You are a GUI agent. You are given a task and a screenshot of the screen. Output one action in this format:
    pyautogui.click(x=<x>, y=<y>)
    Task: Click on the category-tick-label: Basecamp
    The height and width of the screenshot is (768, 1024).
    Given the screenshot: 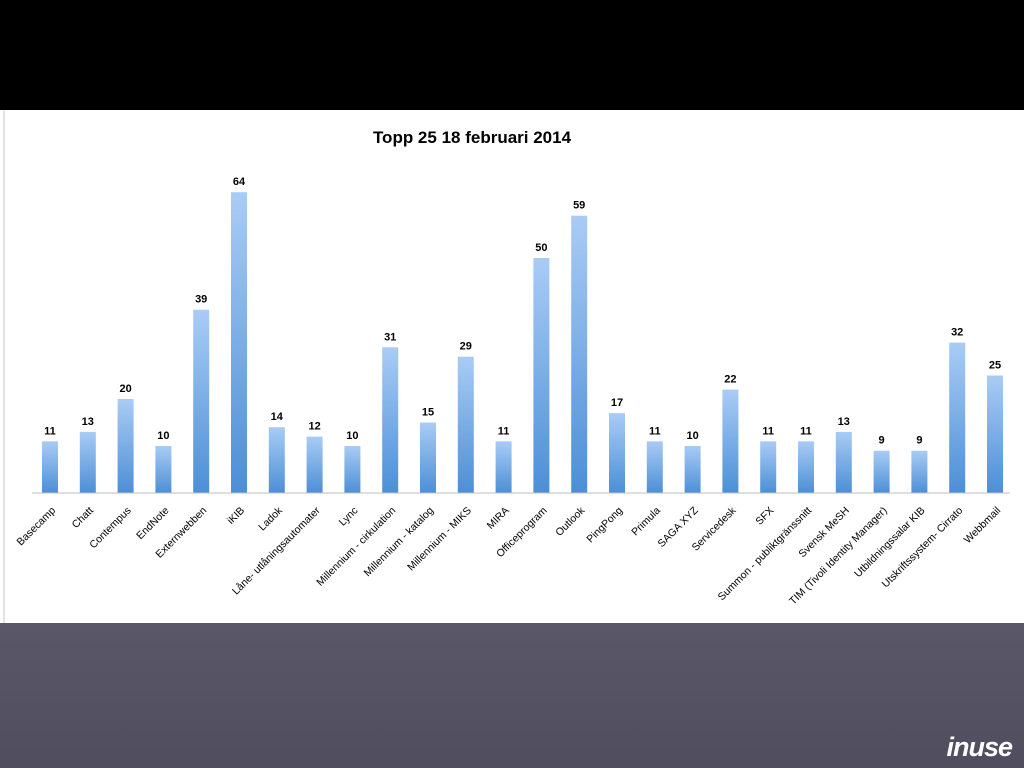 What is the action you would take?
    pyautogui.click(x=37, y=527)
    